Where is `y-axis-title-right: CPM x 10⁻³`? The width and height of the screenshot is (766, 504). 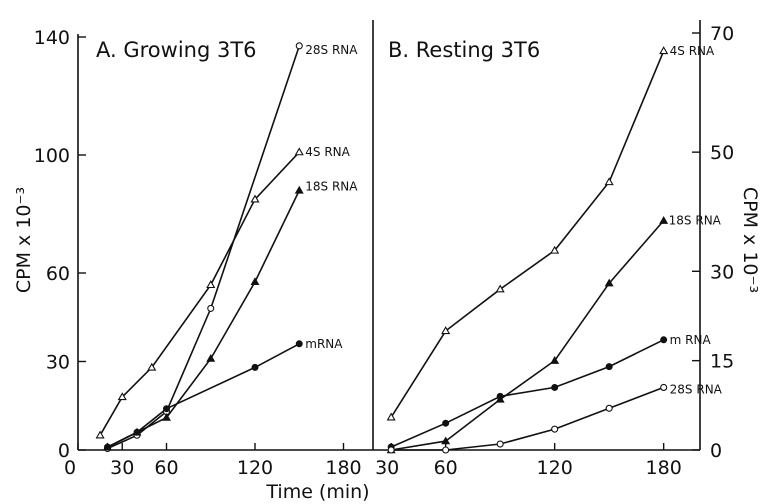 y-axis-title-right: CPM x 10⁻³ is located at coordinates (750, 240).